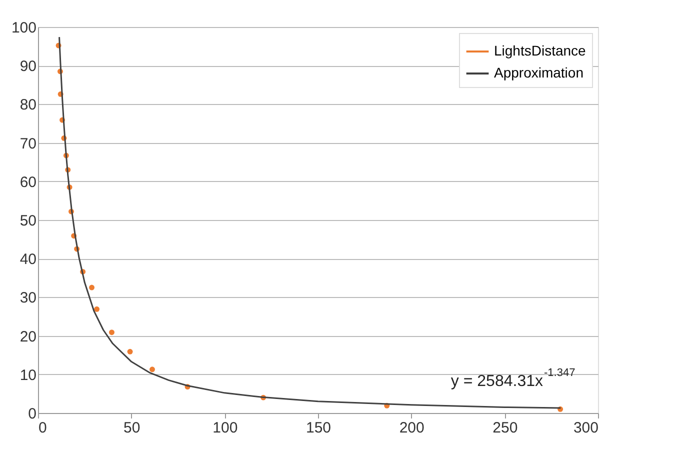  What do you see at coordinates (319, 428) in the screenshot?
I see `x-tick-label: 150` at bounding box center [319, 428].